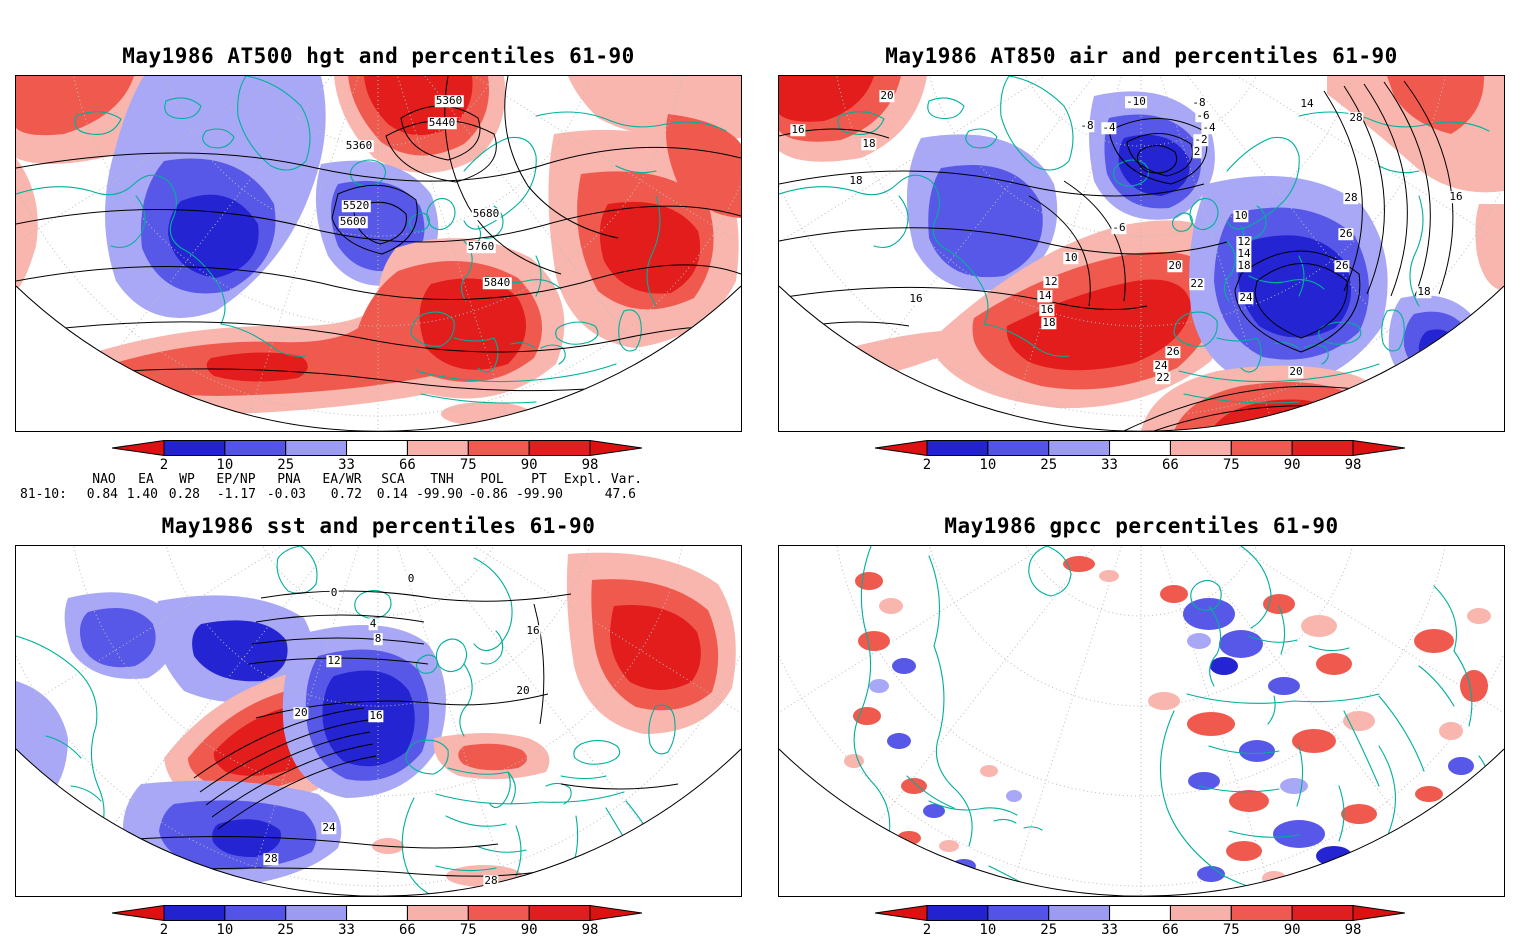 This screenshot has height=943, width=1520. I want to click on index-name: POL, so click(492, 479).